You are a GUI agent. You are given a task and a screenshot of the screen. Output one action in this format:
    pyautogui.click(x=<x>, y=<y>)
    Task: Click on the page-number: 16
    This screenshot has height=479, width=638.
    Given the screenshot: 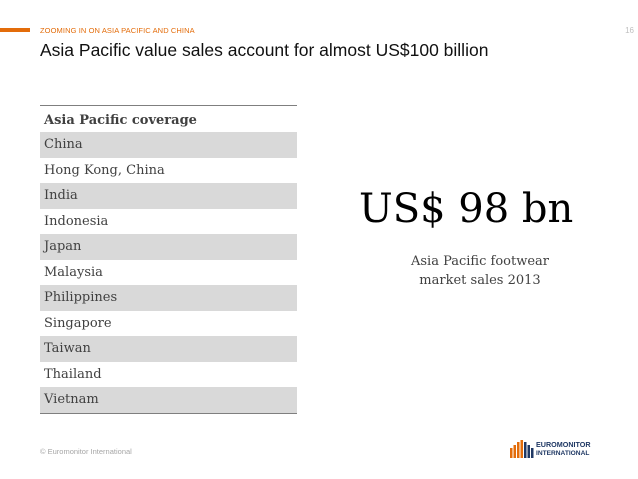 What is the action you would take?
    pyautogui.click(x=629, y=30)
    